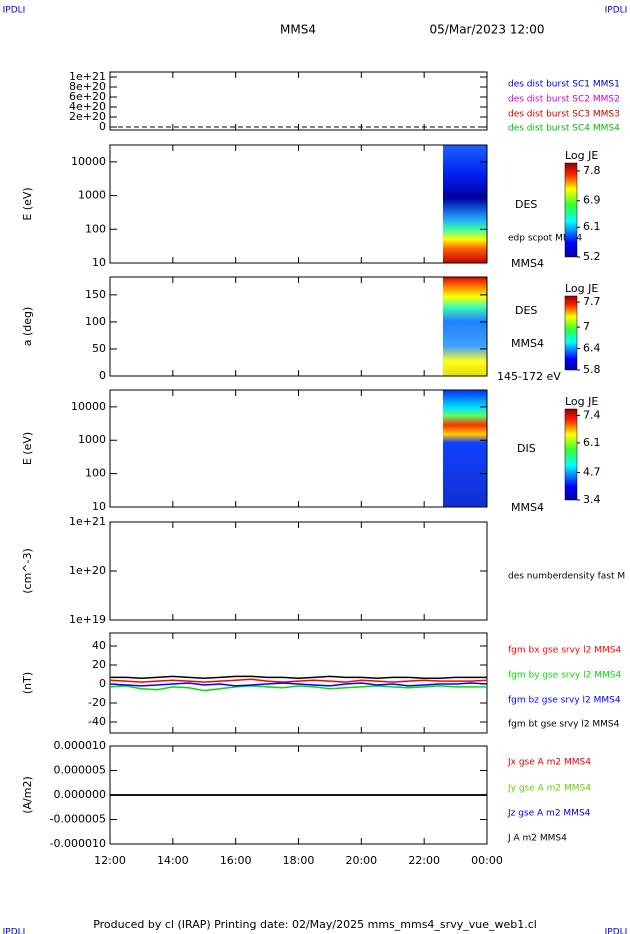 This screenshot has width=630, height=934. What do you see at coordinates (27, 795) in the screenshot?
I see `y-axis-label: (A/m2)` at bounding box center [27, 795].